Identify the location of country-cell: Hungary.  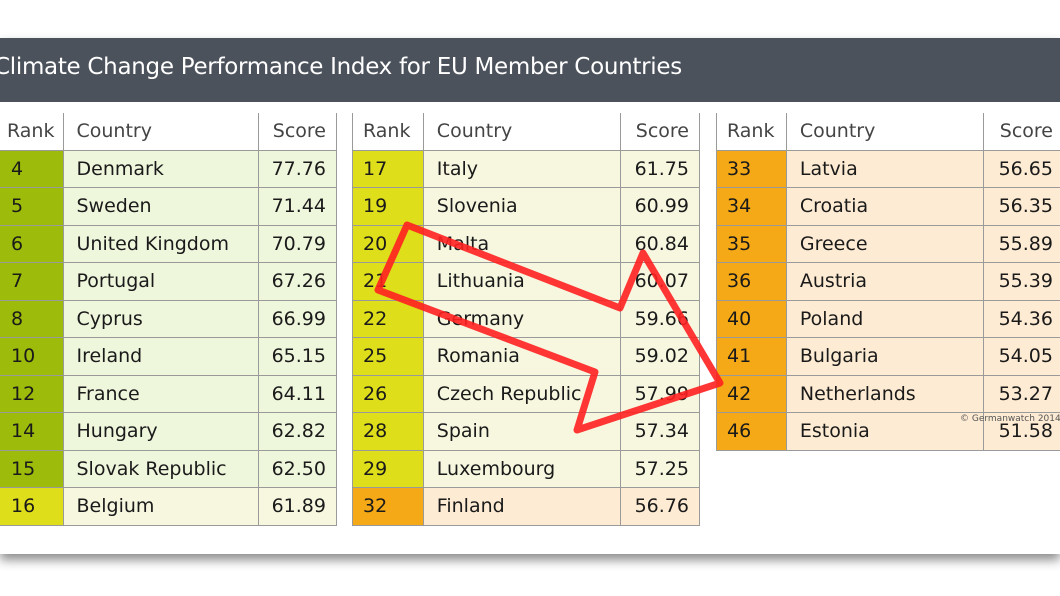
(160, 431).